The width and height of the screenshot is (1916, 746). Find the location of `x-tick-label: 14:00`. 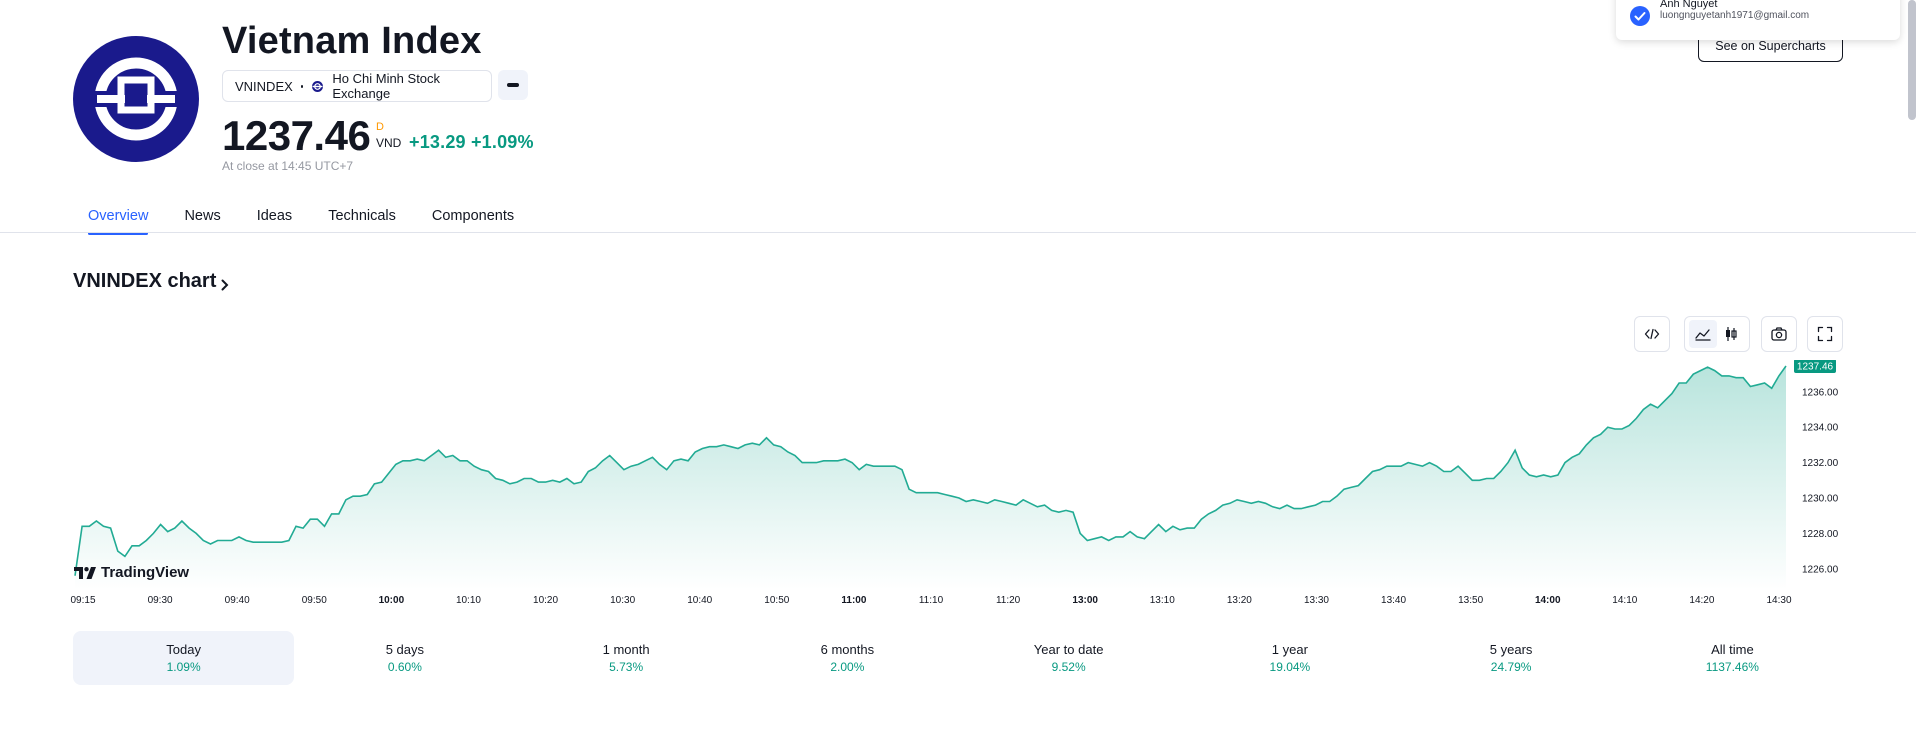

x-tick-label: 14:00 is located at coordinates (1548, 600).